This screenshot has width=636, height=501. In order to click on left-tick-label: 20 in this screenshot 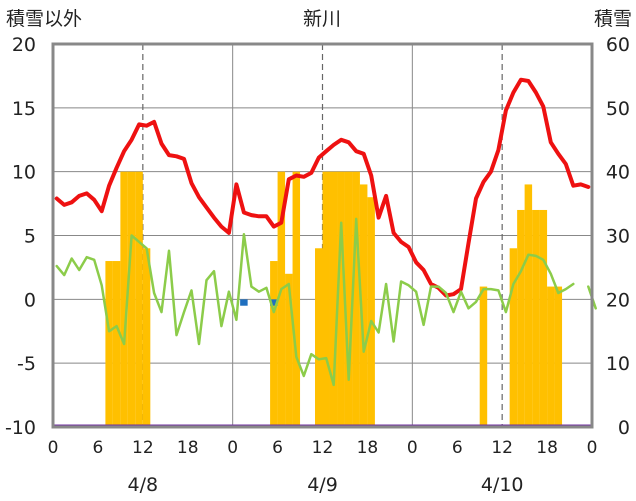, I will do `click(24, 45)`.